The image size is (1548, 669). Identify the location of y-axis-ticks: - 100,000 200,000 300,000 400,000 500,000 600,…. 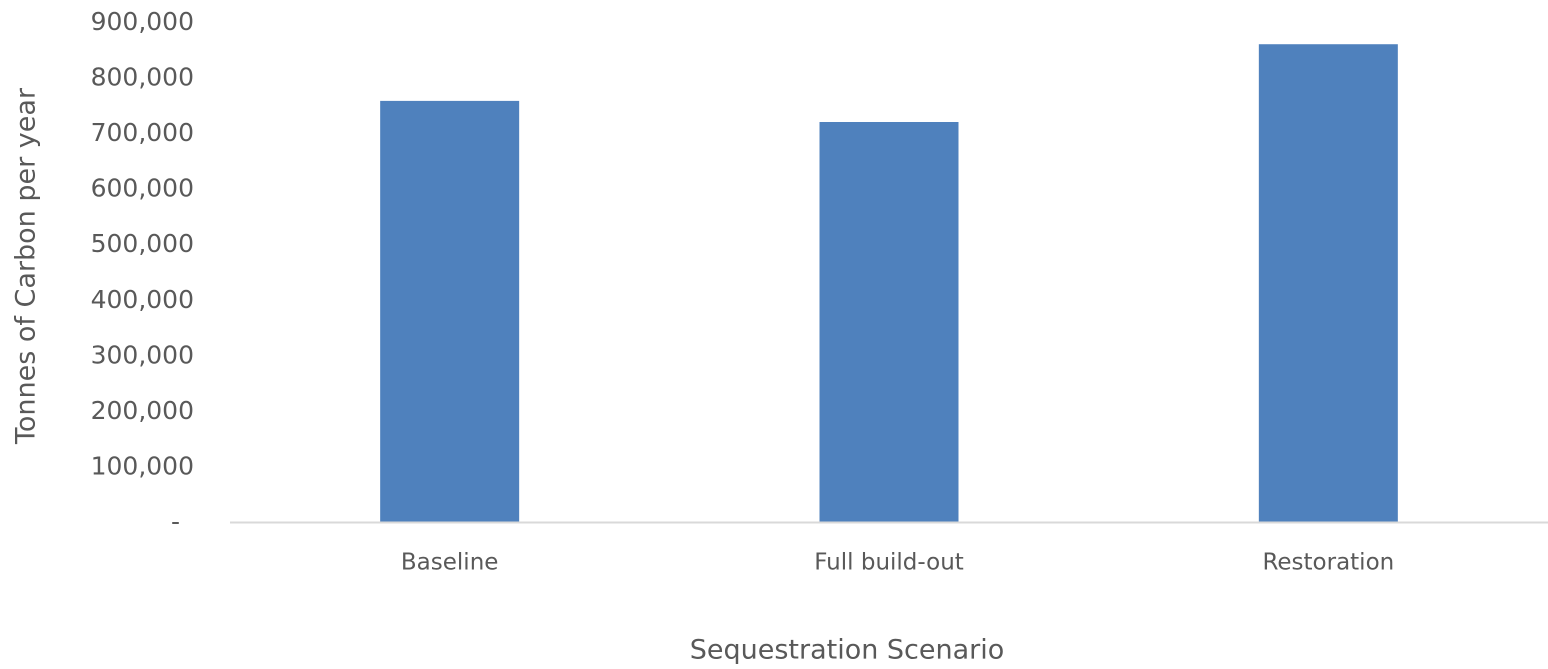
(142, 271).